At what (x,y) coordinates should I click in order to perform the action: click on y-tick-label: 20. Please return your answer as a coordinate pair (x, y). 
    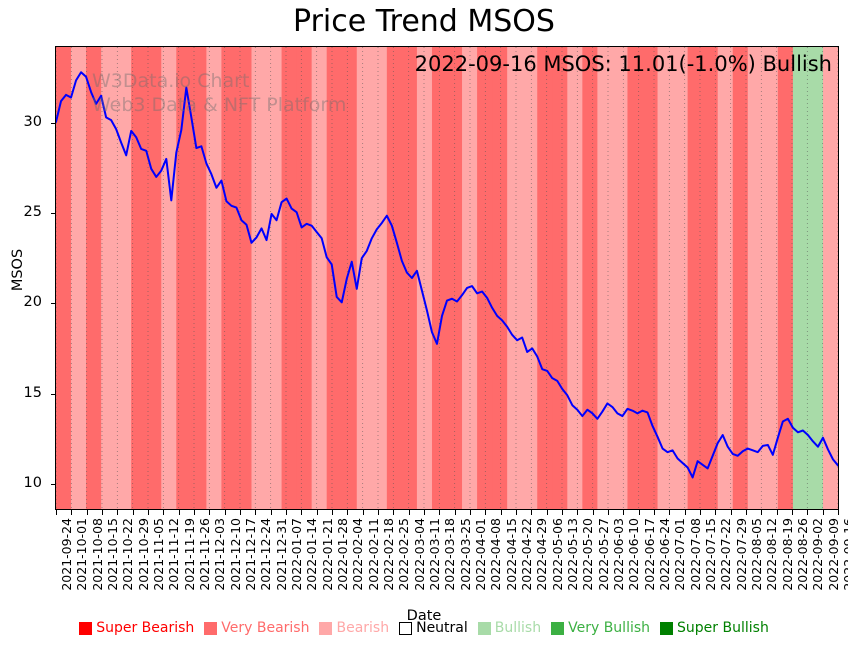
    Looking at the image, I should click on (32, 302).